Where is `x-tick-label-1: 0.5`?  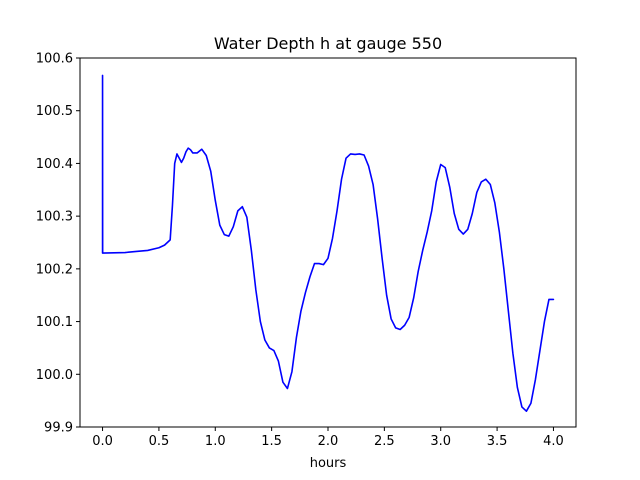
x-tick-label-1: 0.5 is located at coordinates (159, 441).